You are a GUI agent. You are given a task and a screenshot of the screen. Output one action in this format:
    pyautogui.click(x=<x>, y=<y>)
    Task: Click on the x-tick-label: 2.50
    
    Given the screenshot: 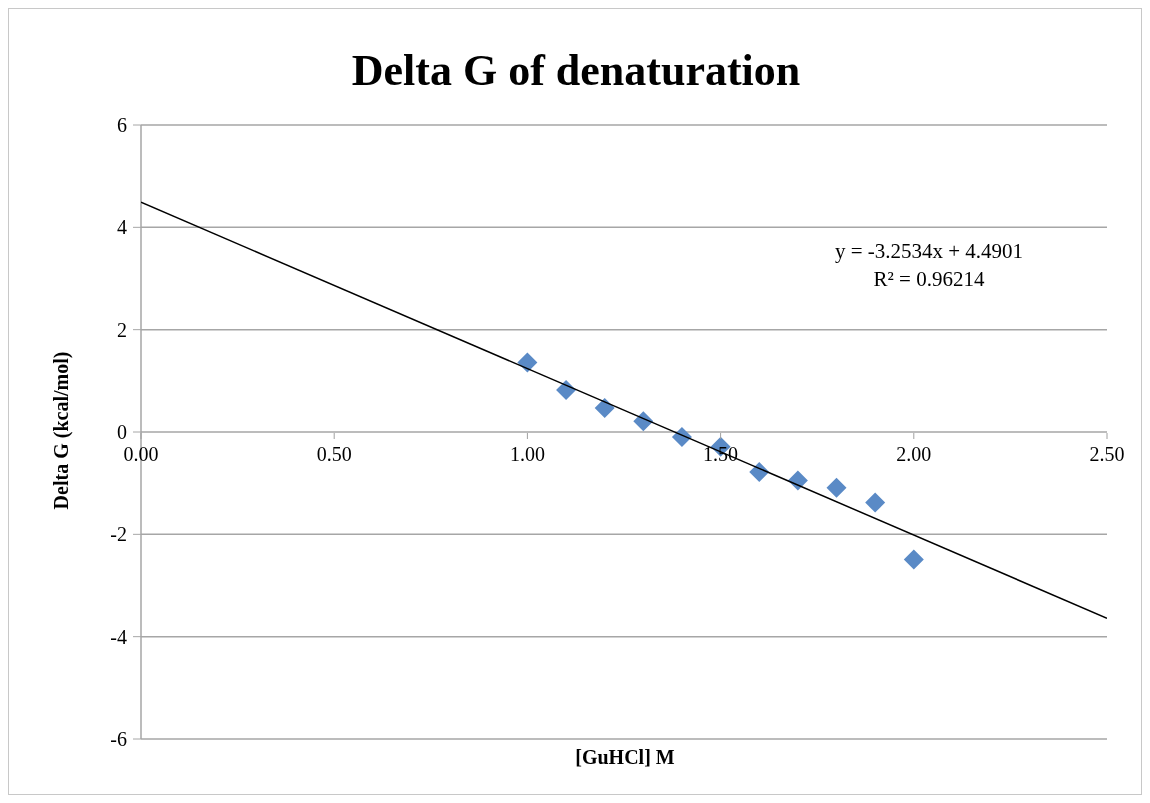 What is the action you would take?
    pyautogui.click(x=1107, y=454)
    